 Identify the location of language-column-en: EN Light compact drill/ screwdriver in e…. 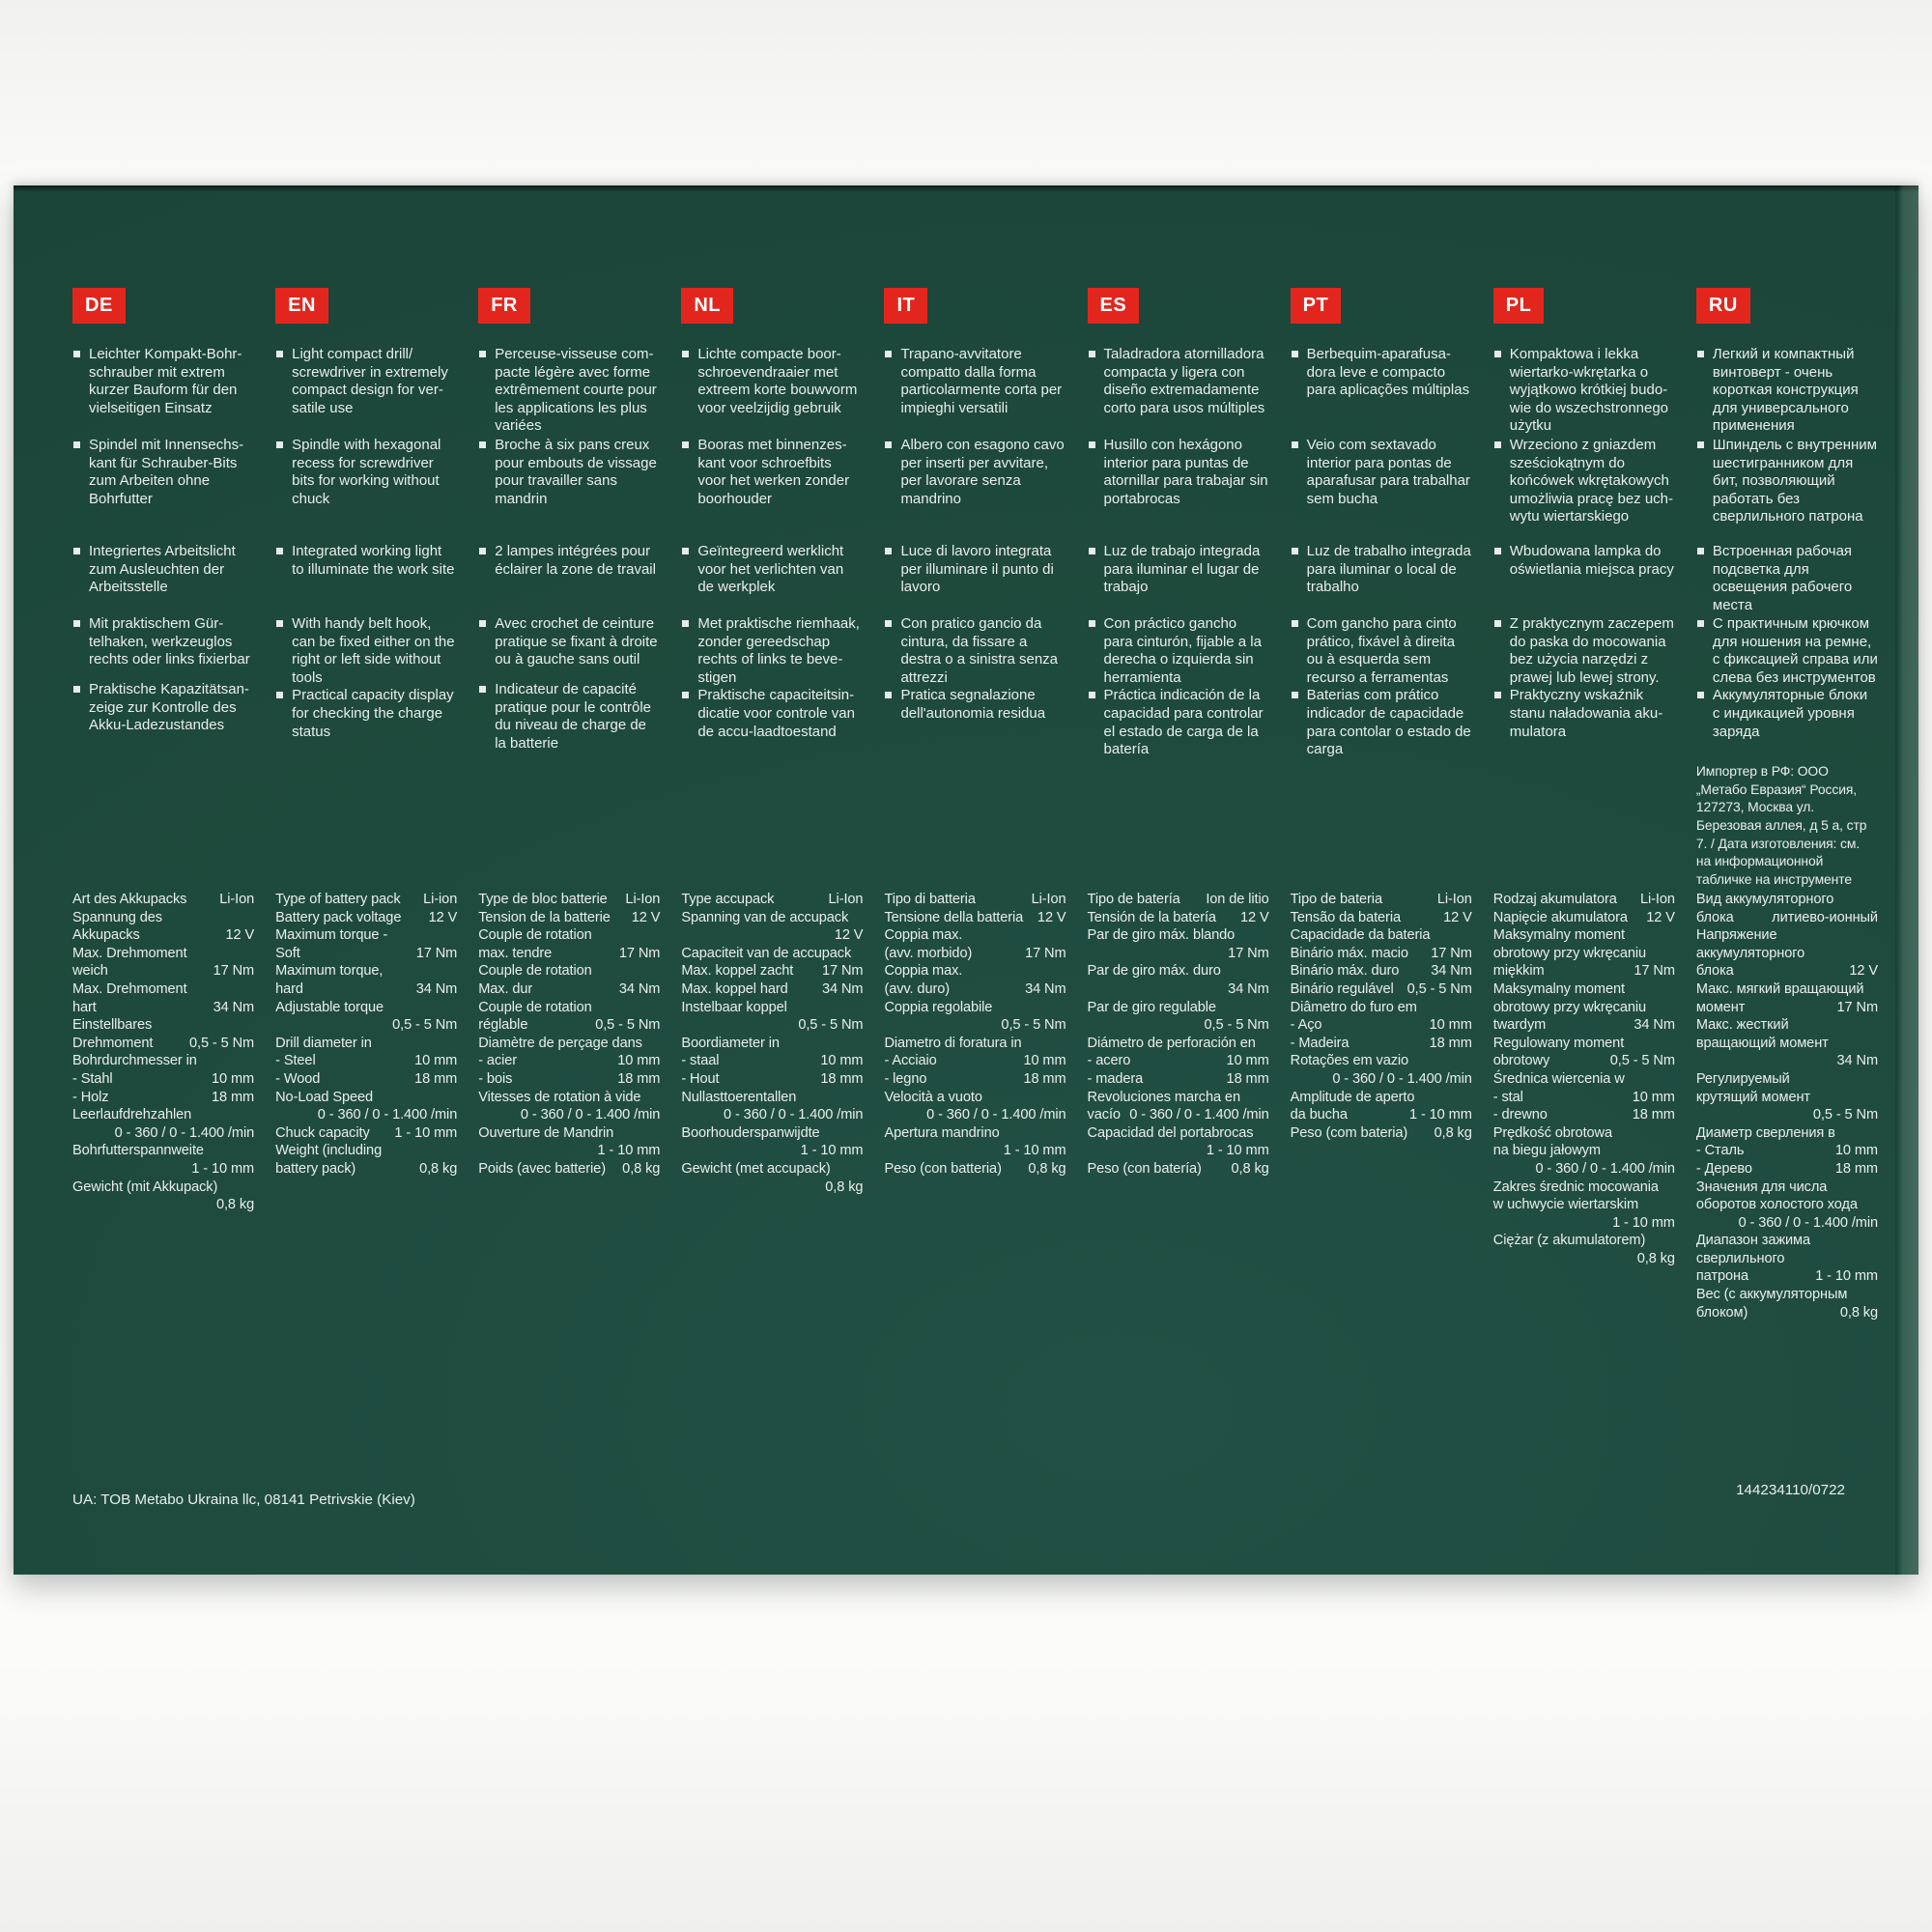
(366, 931).